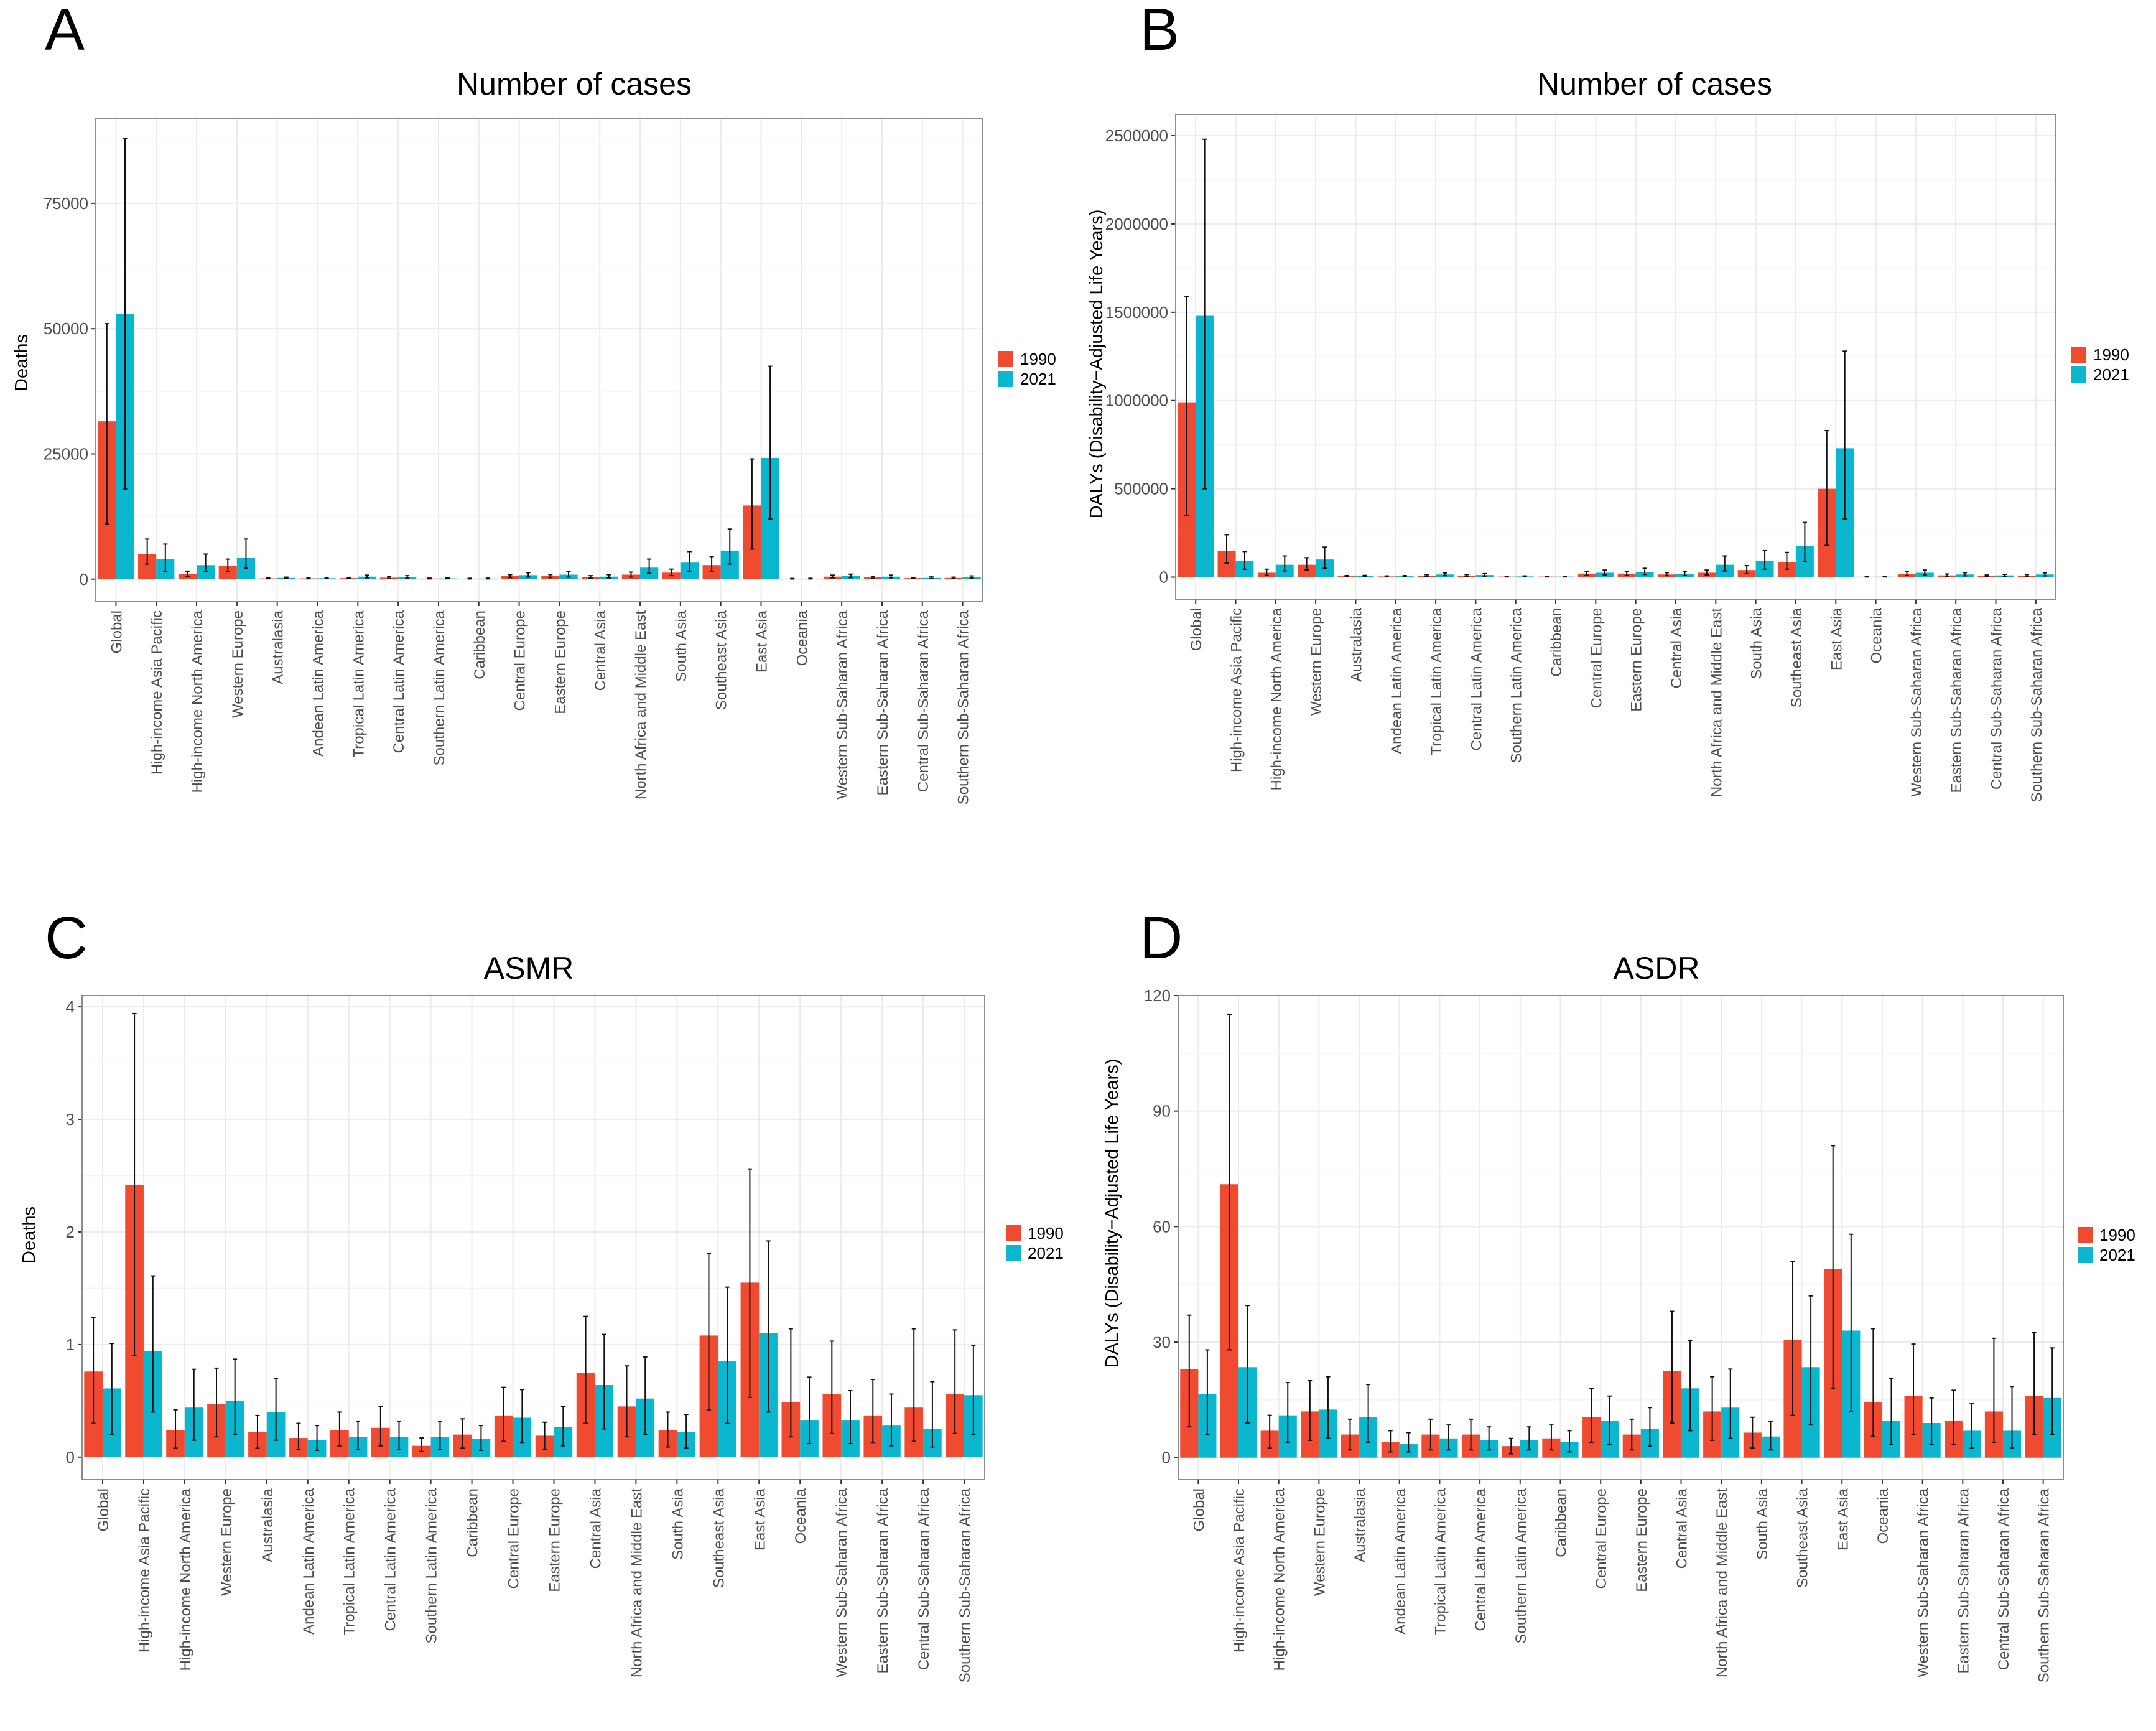 This screenshot has width=2156, height=1731. Describe the element at coordinates (1621, 1238) in the screenshot. I see `plot-background` at that location.